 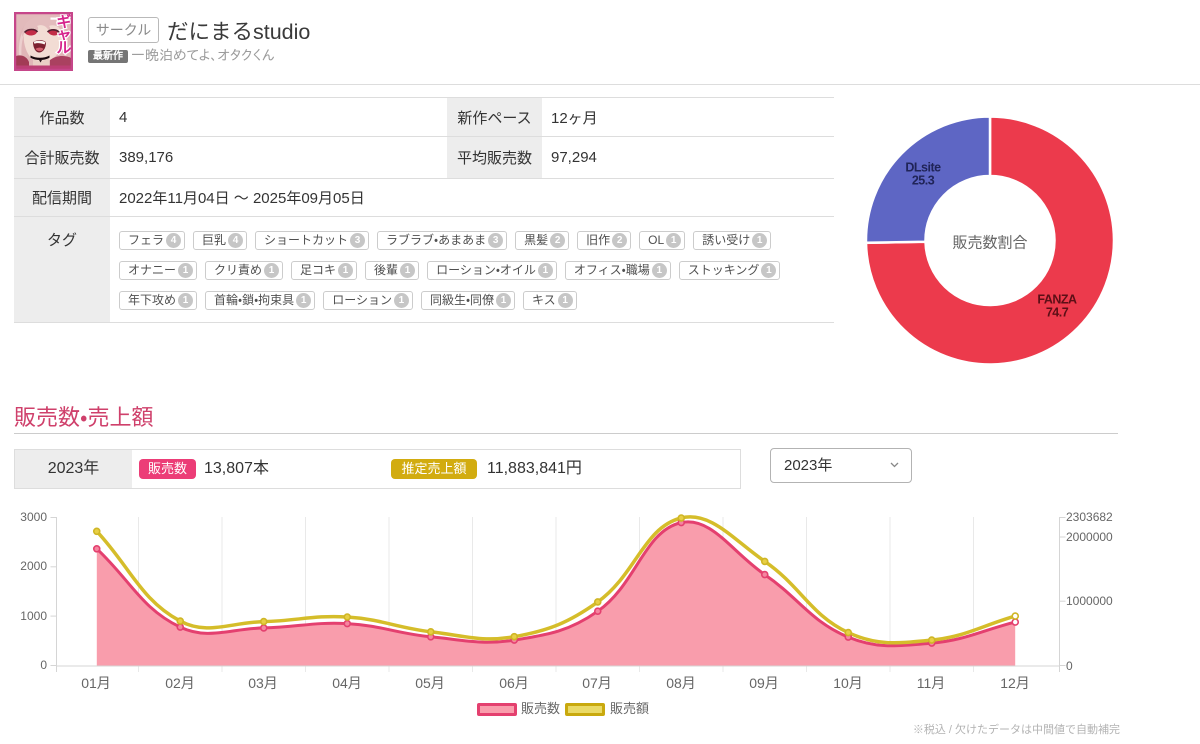 I want to click on svg-text: ギ, so click(x=63, y=22).